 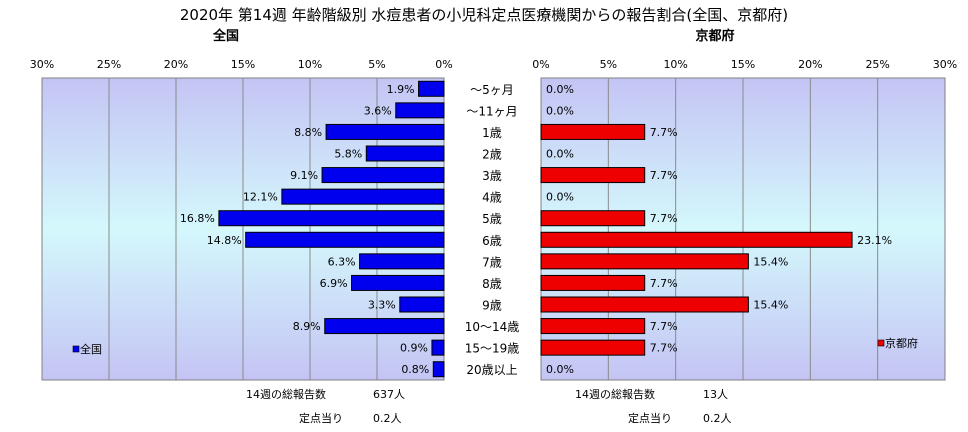 I want to click on national-total-label: 14週の総報告数, so click(x=286, y=394).